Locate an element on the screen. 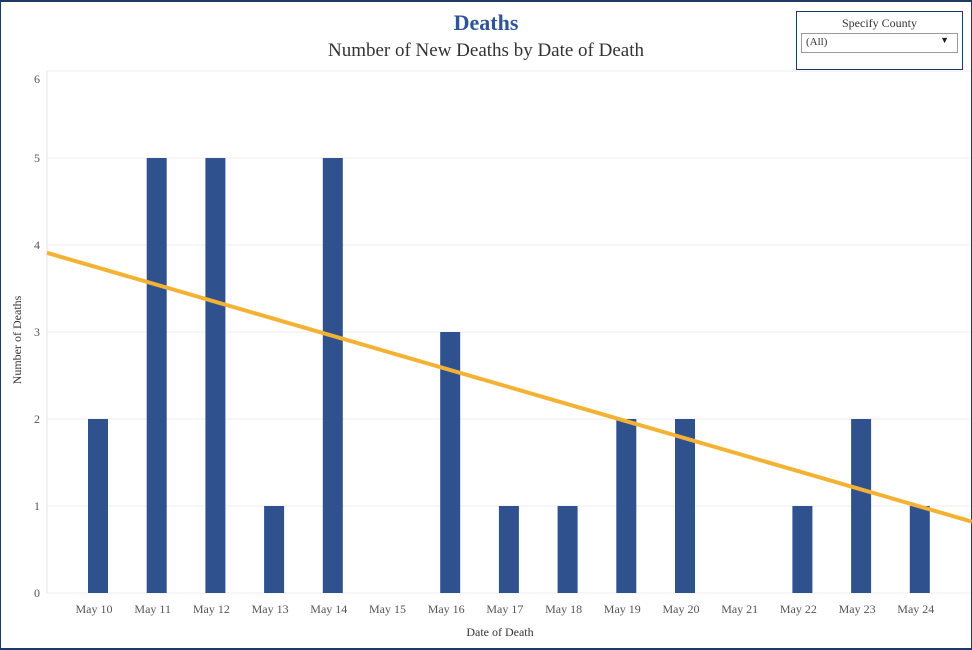  x-tick-label: May 22 is located at coordinates (798, 609).